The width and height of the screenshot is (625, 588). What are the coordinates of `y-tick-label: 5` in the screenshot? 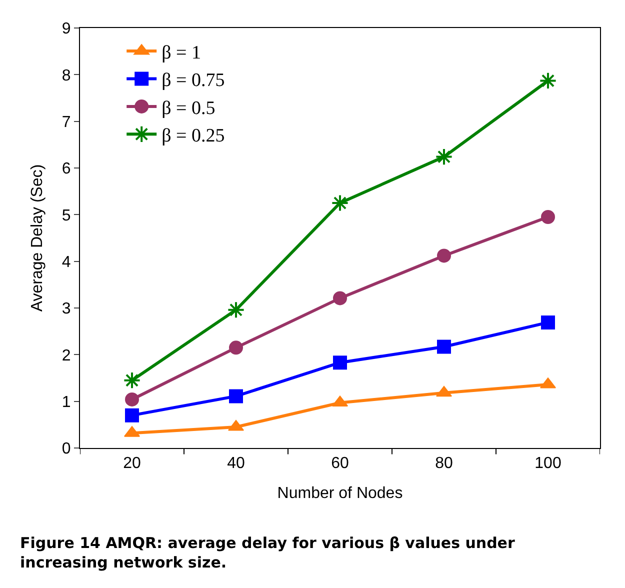 It's located at (66, 215).